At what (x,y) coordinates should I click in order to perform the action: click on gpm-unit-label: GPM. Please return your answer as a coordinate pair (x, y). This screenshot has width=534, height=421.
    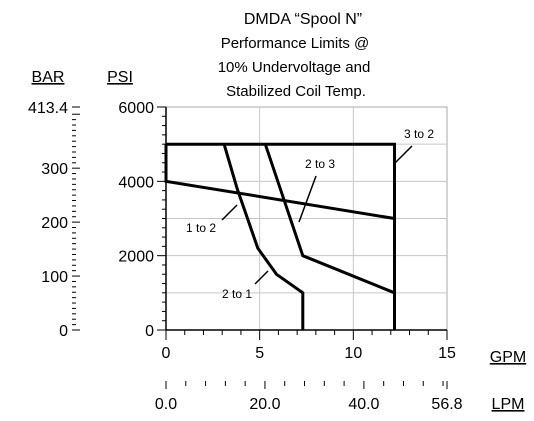
    Looking at the image, I should click on (508, 357).